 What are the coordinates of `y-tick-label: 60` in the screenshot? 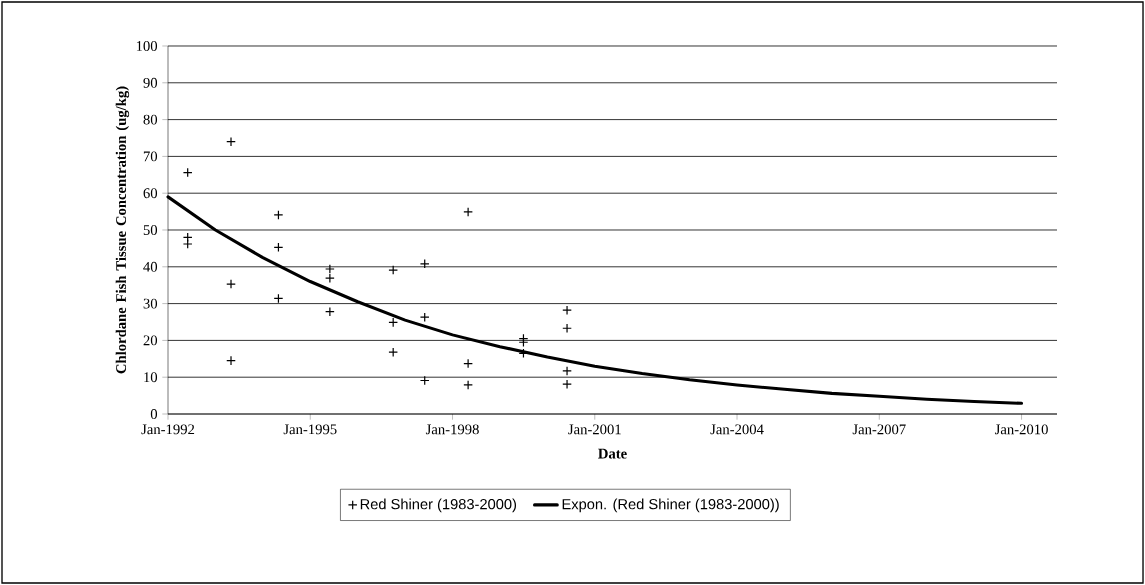 It's located at (150, 193).